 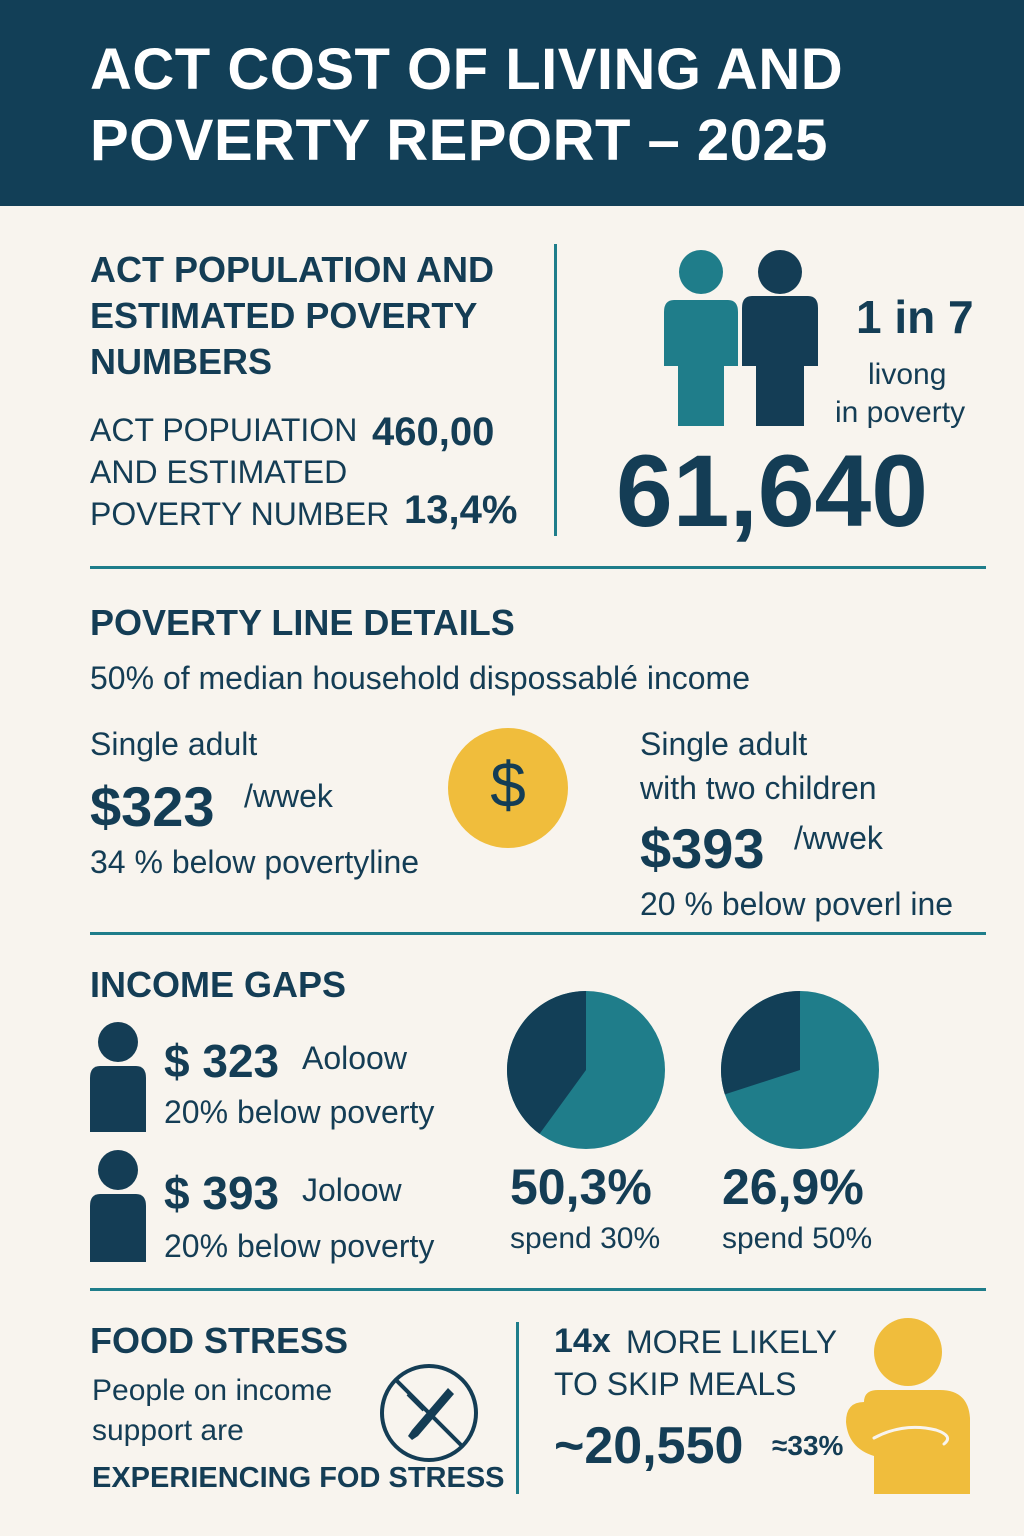 What do you see at coordinates (758, 788) in the screenshot?
I see `family-label-line2: with two children` at bounding box center [758, 788].